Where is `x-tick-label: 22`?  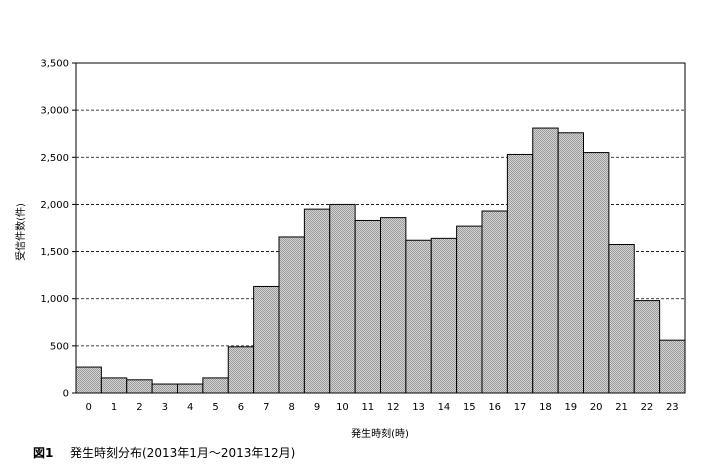
x-tick-label: 22 is located at coordinates (647, 407).